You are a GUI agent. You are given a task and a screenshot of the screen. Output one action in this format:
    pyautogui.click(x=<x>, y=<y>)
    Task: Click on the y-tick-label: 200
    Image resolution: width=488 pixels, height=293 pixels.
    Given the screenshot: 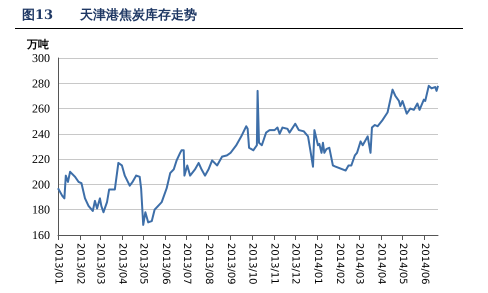 What is the action you would take?
    pyautogui.click(x=41, y=184)
    